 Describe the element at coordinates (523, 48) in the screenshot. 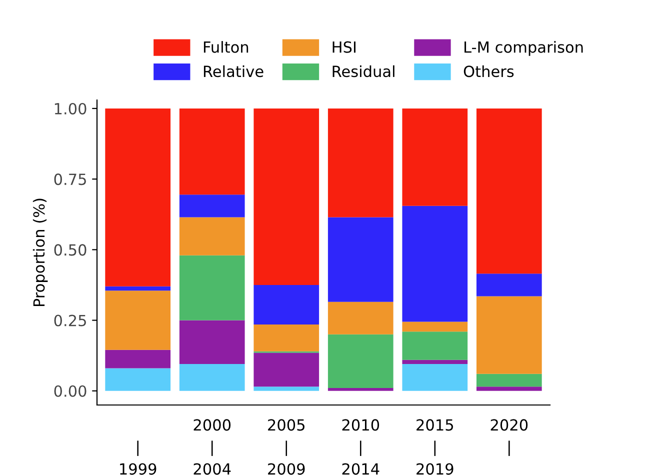

I see `legend-label: L-M comparison` at that location.